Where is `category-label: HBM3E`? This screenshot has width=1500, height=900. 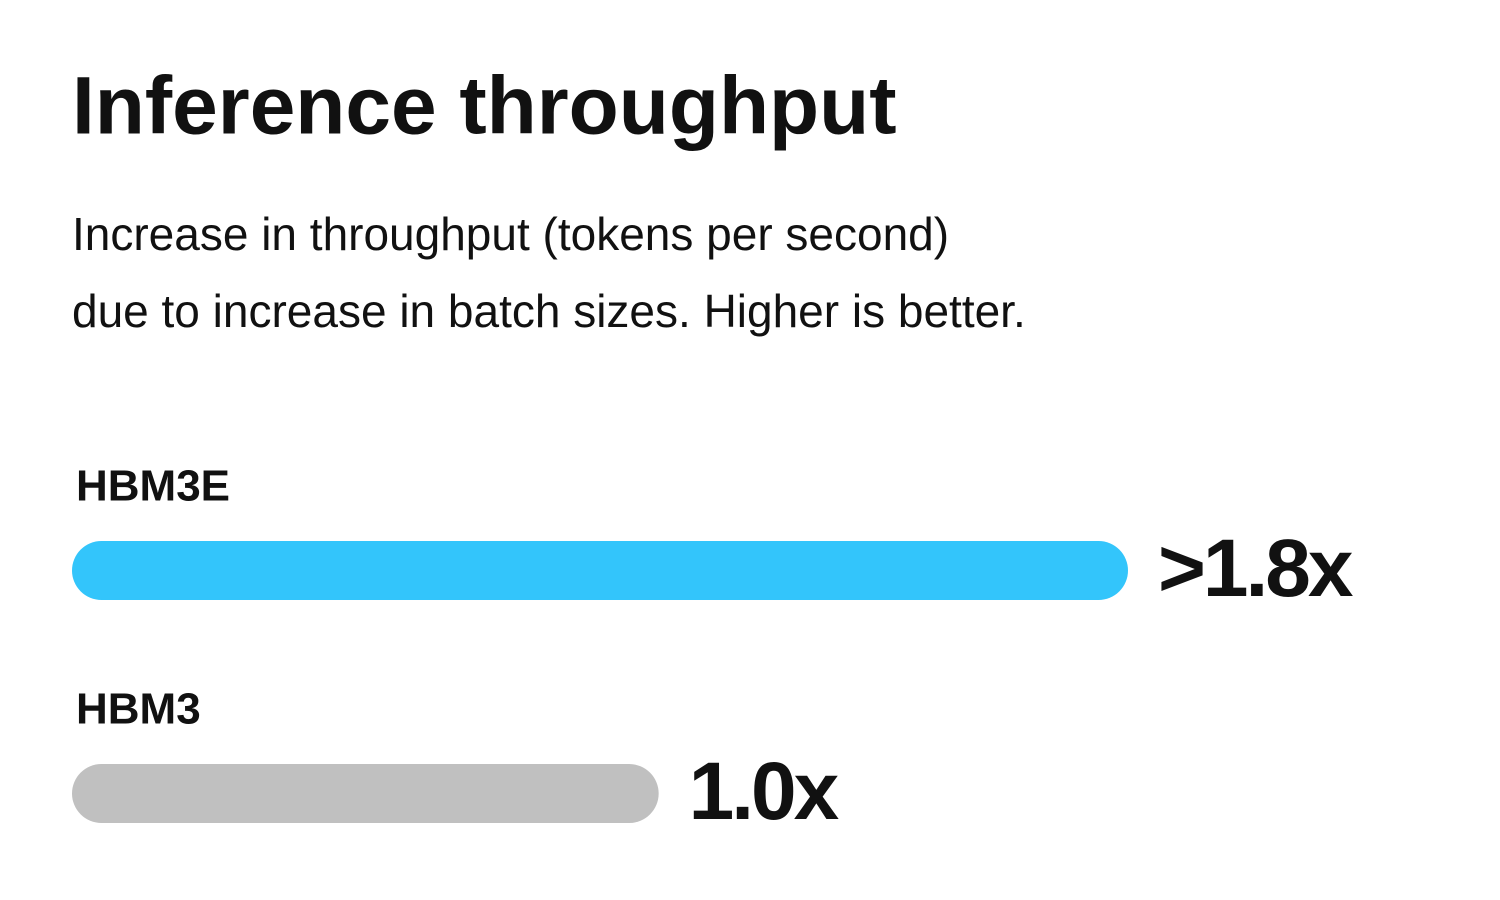 category-label: HBM3E is located at coordinates (153, 486).